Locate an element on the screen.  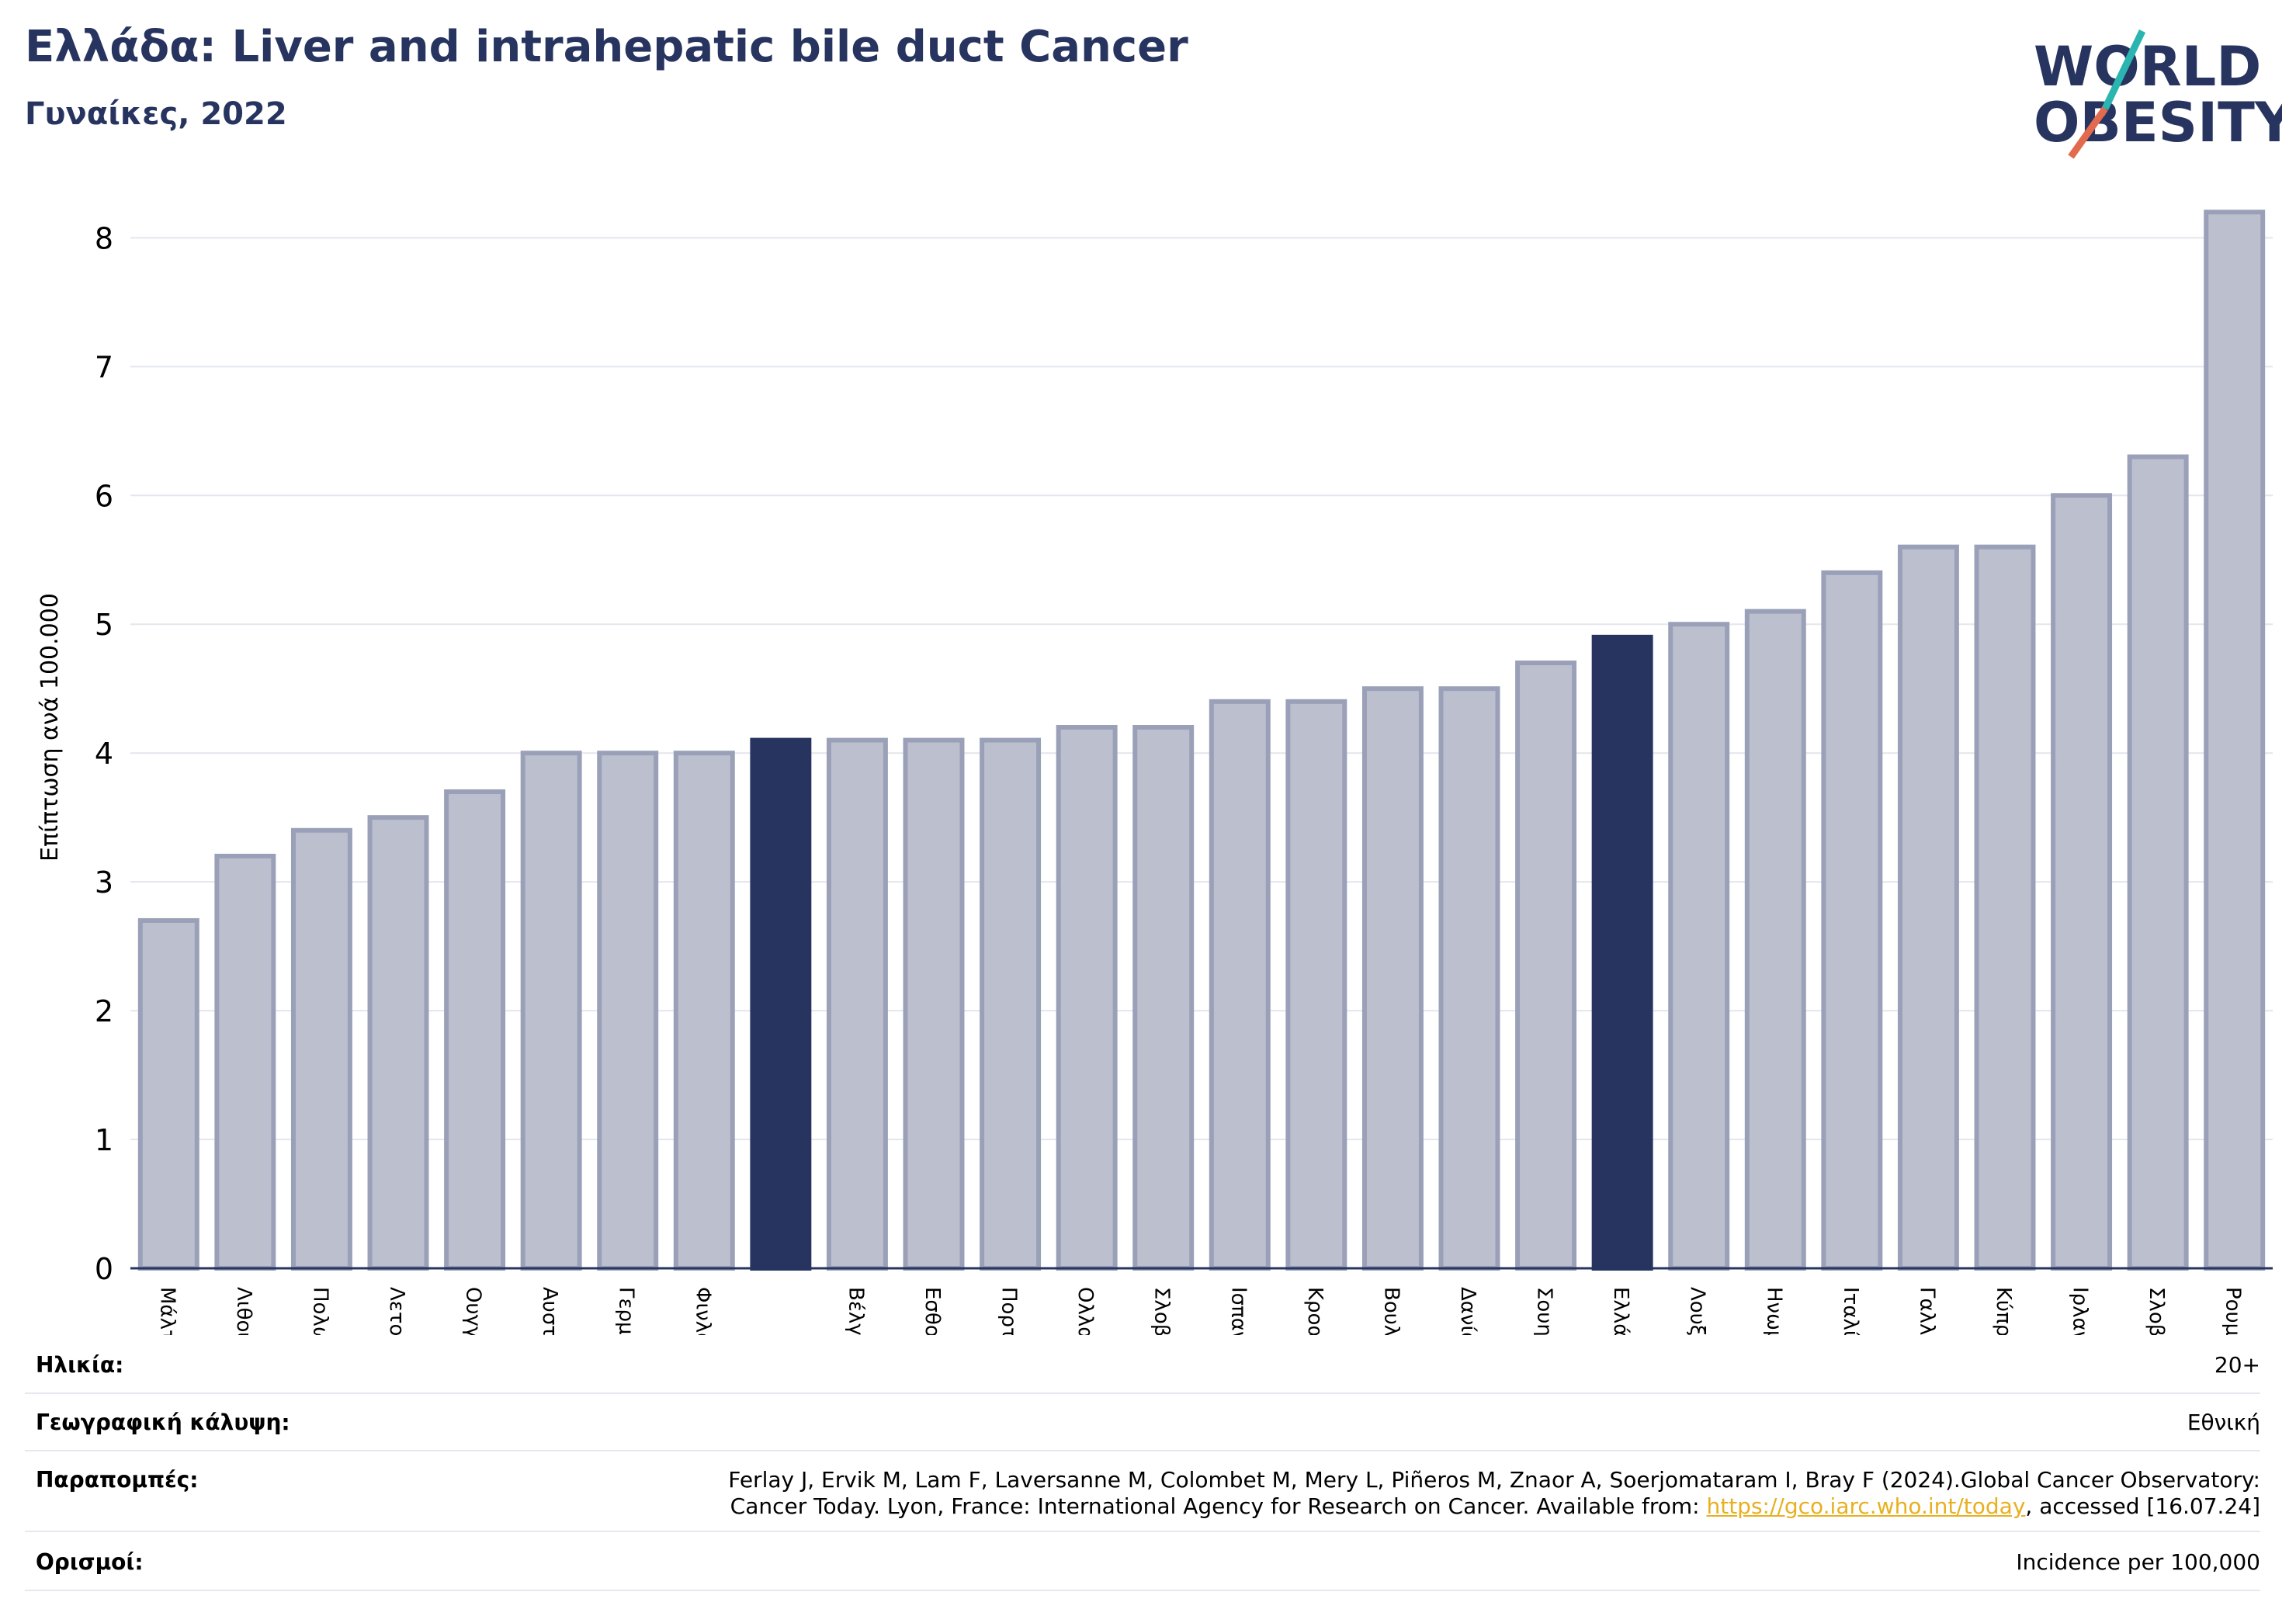
x-tick-label: Σλοβακία is located at coordinates (1162, 1311).